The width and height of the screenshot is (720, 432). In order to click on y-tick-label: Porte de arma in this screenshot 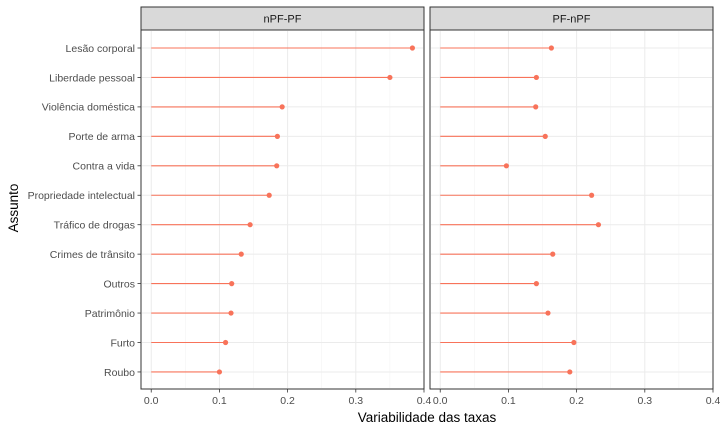, I will do `click(101, 137)`.